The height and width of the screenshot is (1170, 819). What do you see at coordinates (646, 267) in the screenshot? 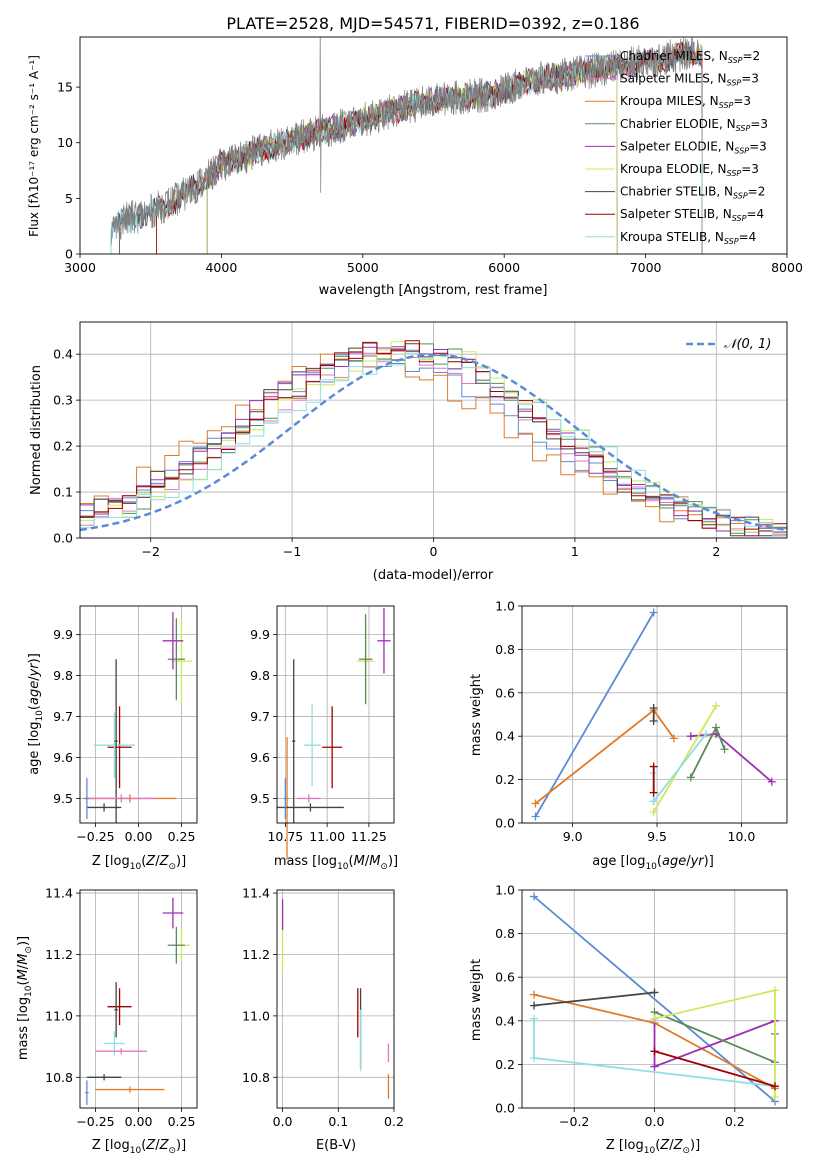
I see `x-tick-label: 7000` at bounding box center [646, 267].